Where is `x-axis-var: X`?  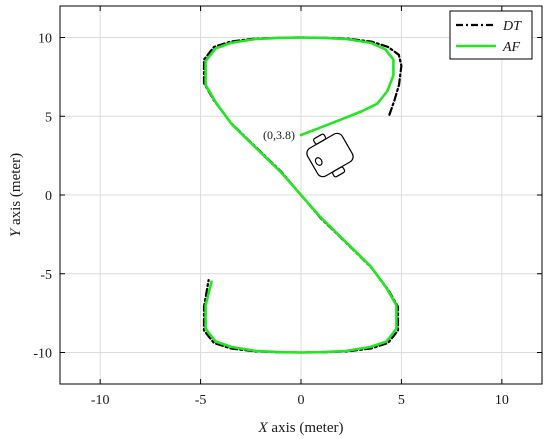 x-axis-var: X is located at coordinates (263, 428).